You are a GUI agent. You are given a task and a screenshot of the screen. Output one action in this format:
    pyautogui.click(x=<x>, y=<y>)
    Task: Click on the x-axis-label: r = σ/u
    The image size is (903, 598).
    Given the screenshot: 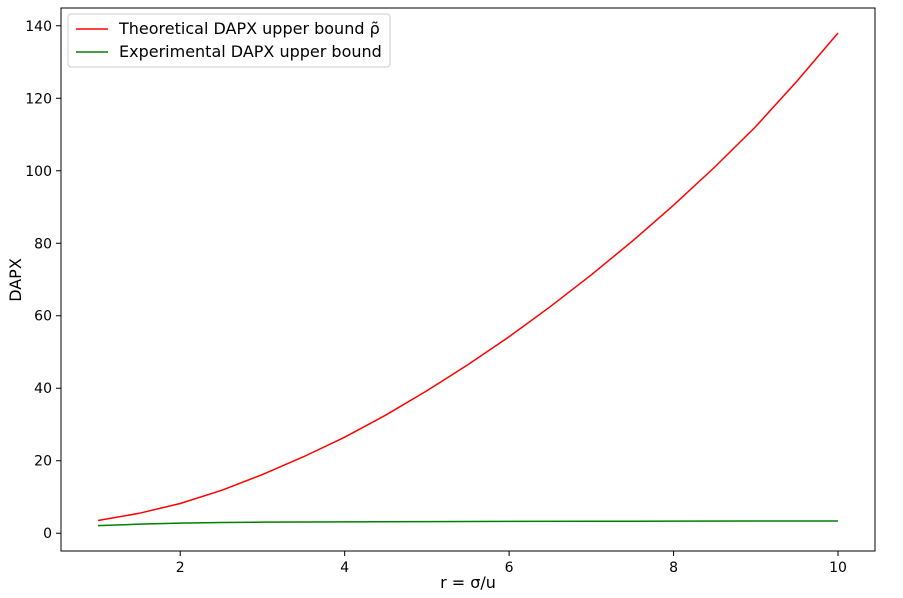 What is the action you would take?
    pyautogui.click(x=468, y=582)
    